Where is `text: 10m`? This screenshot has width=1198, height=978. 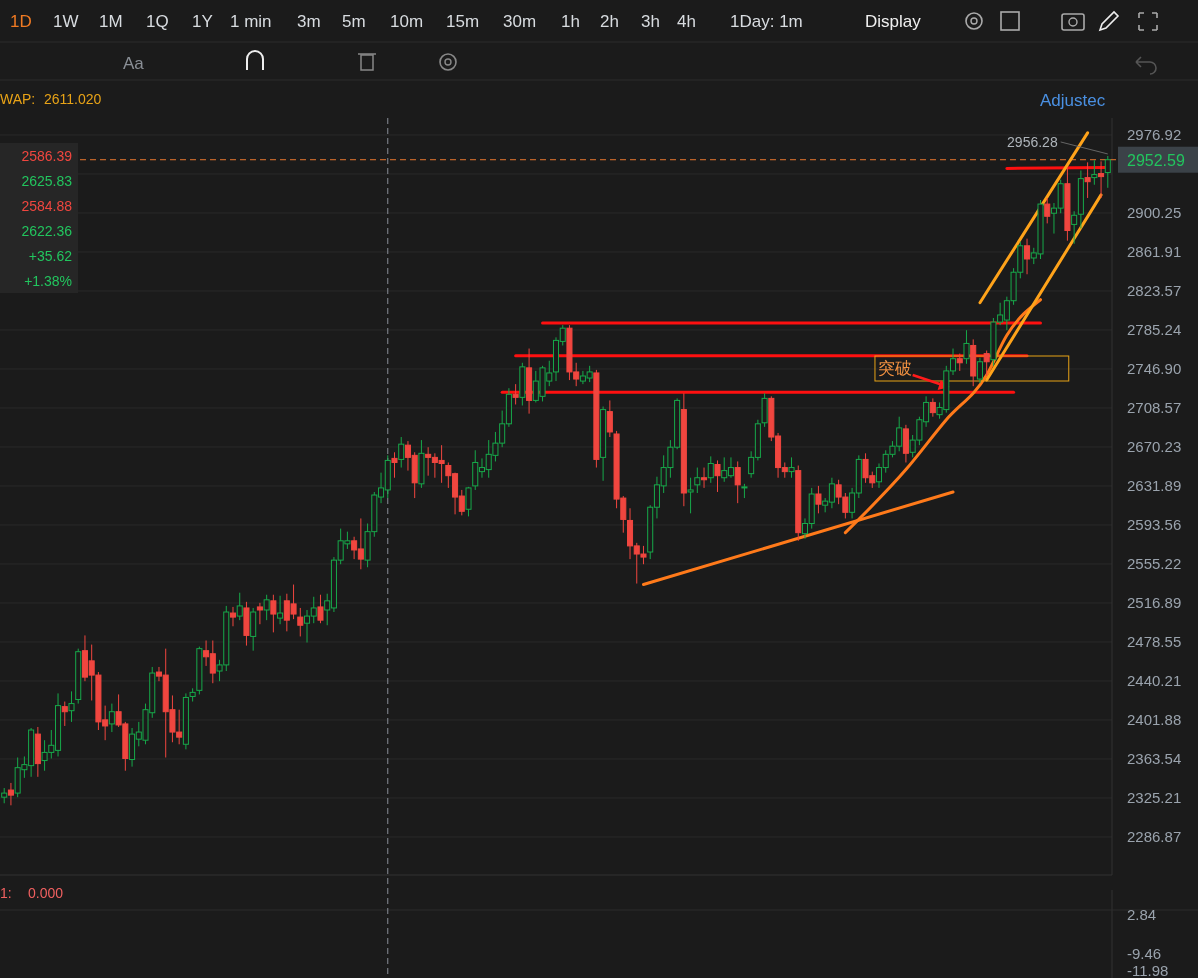 text: 10m is located at coordinates (407, 21).